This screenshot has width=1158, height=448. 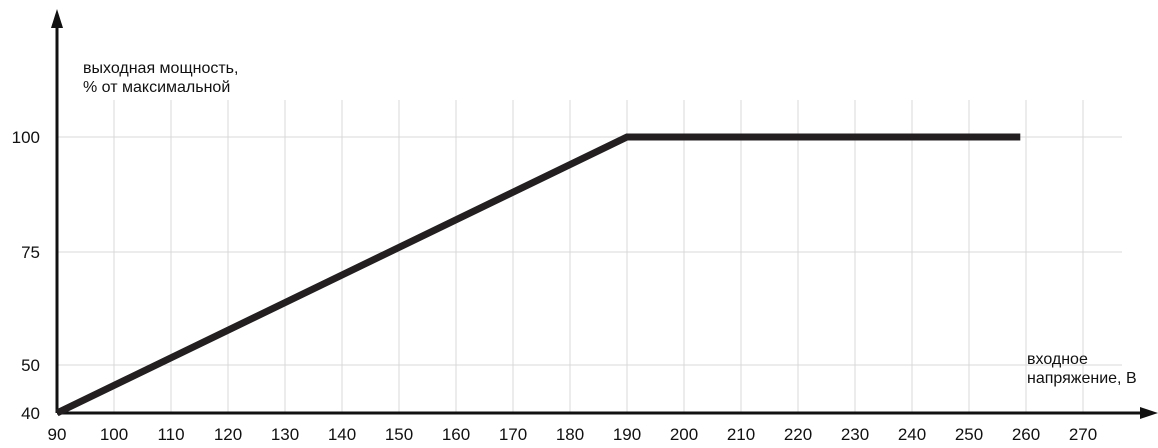 What do you see at coordinates (399, 434) in the screenshot?
I see `x-tick-label: 150` at bounding box center [399, 434].